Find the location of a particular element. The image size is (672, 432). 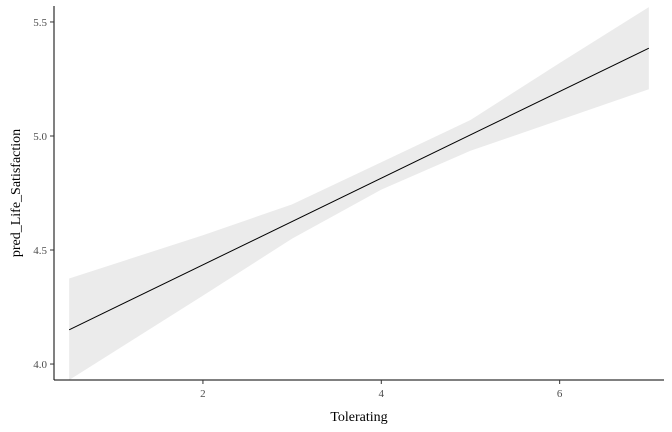

x-tick-label: 6 is located at coordinates (560, 394).